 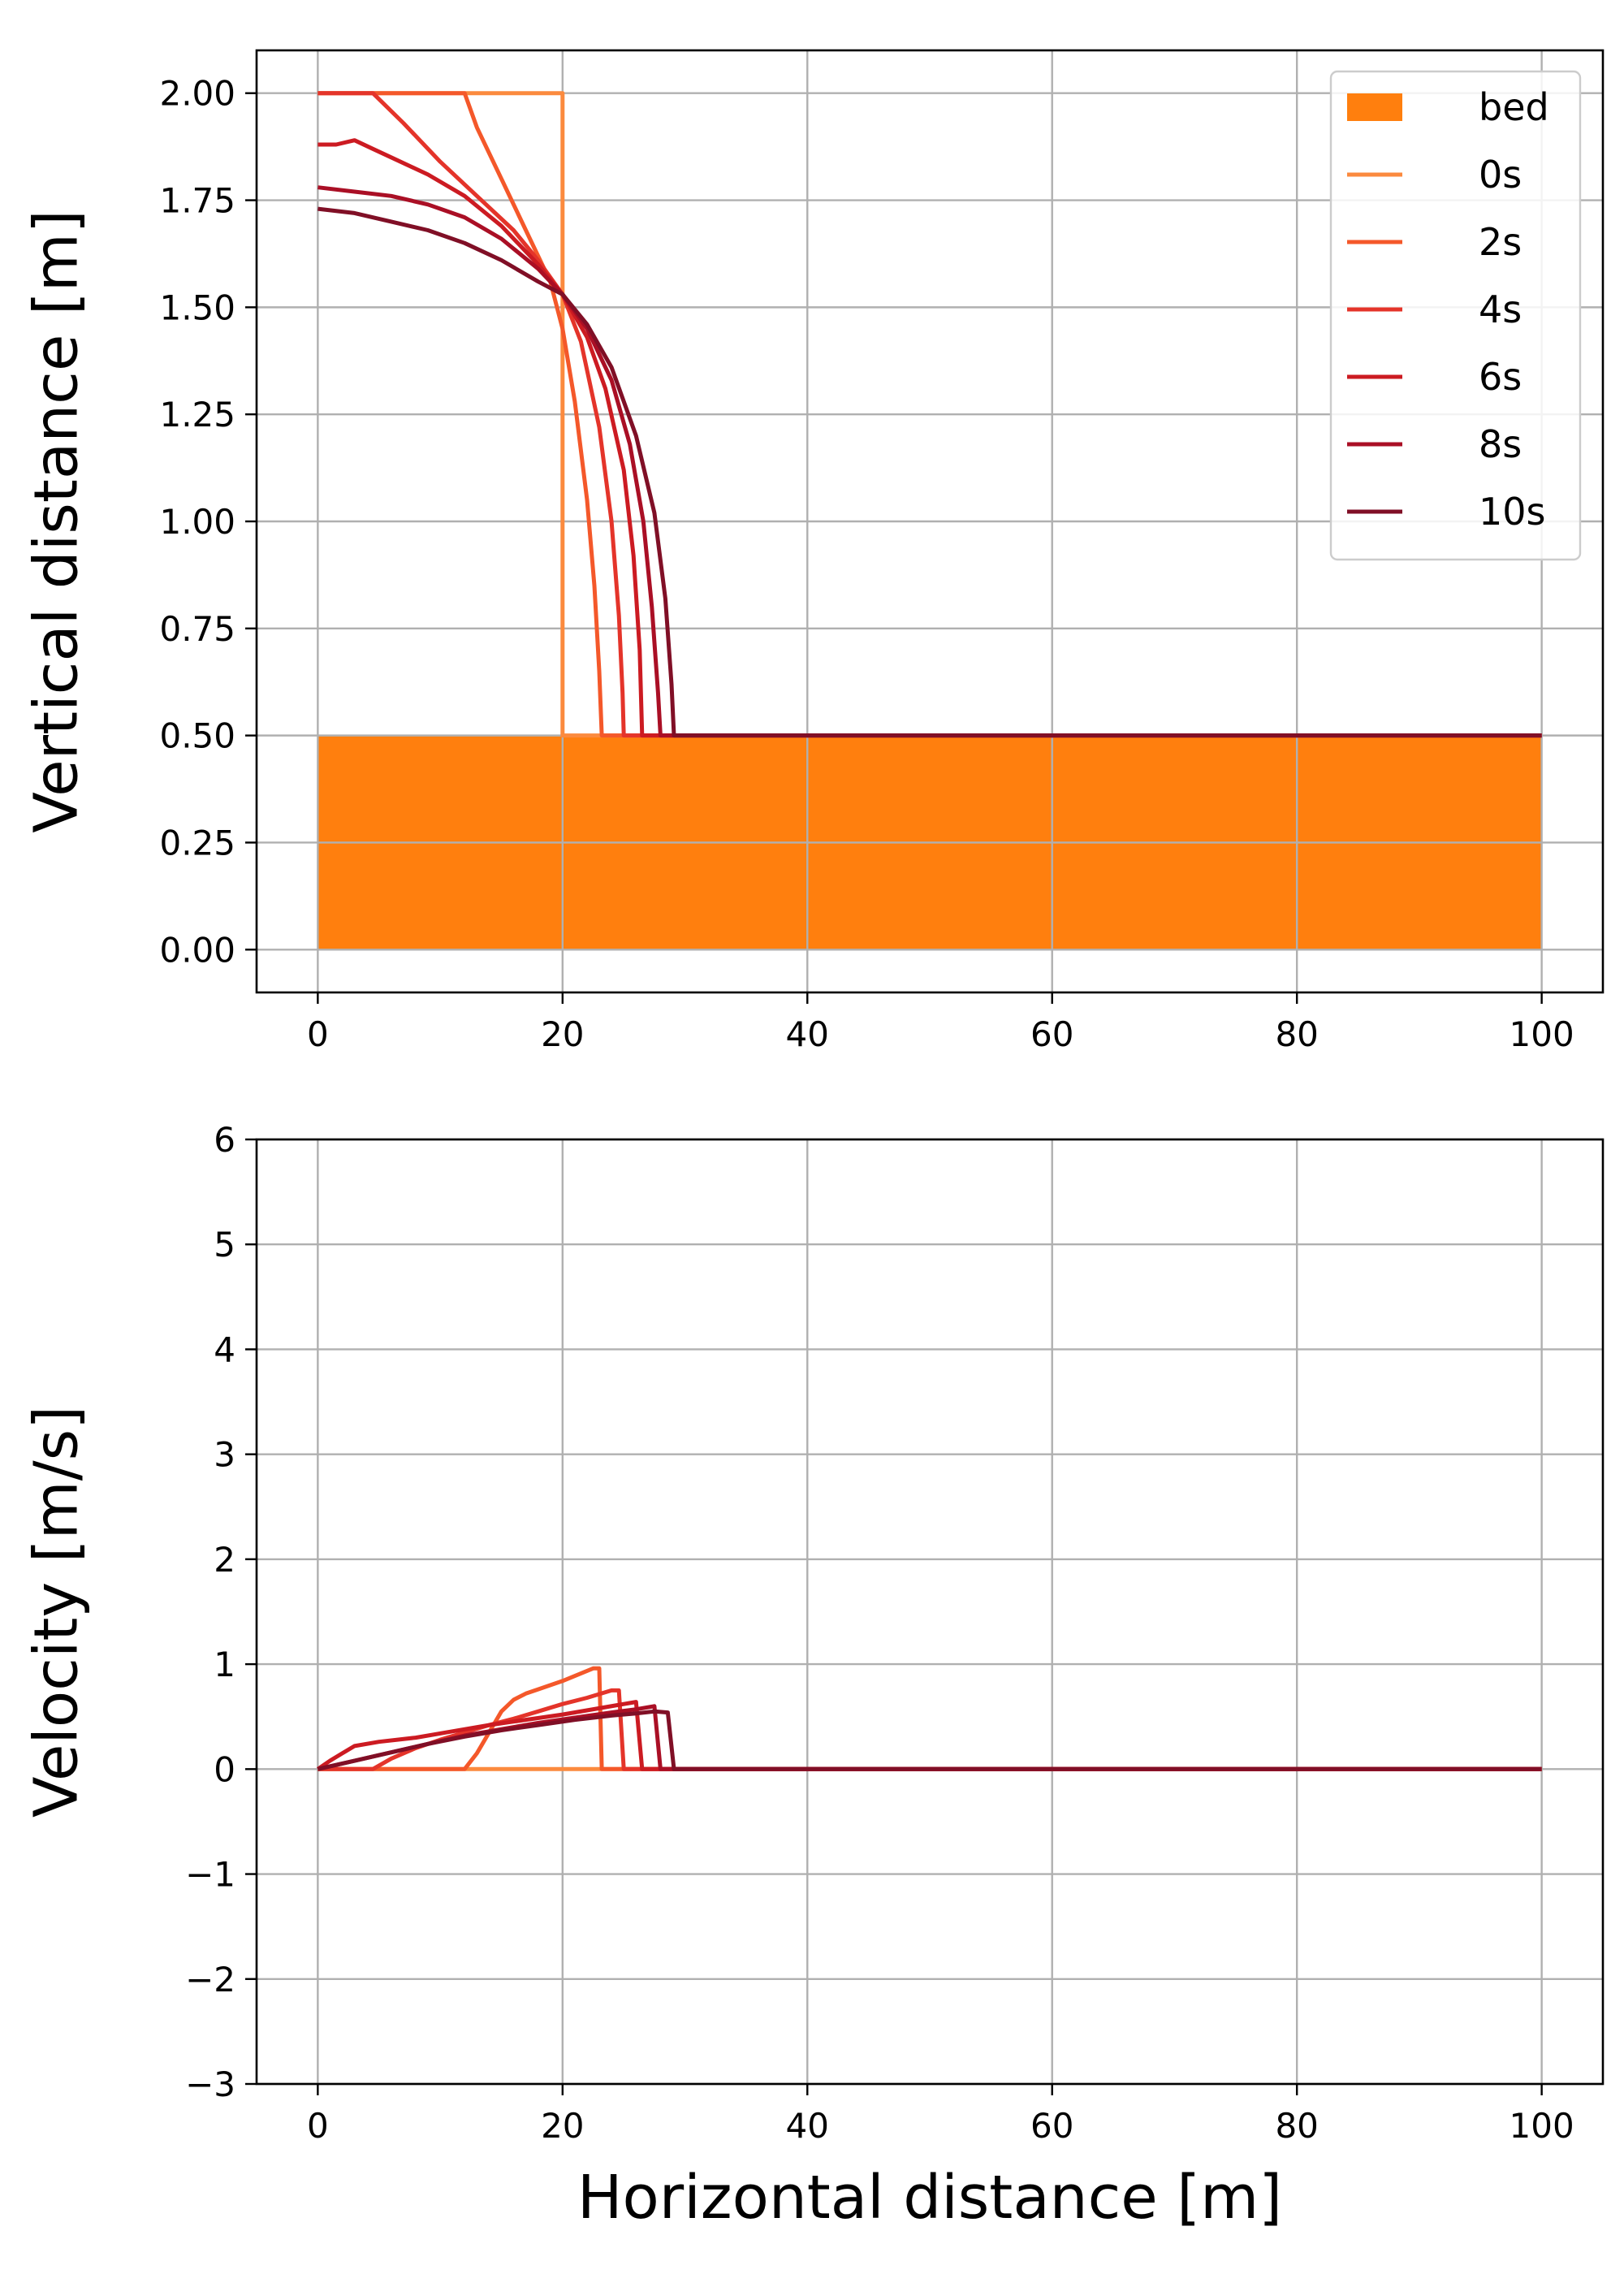 I want to click on series-line-10s, so click(x=929, y=1740).